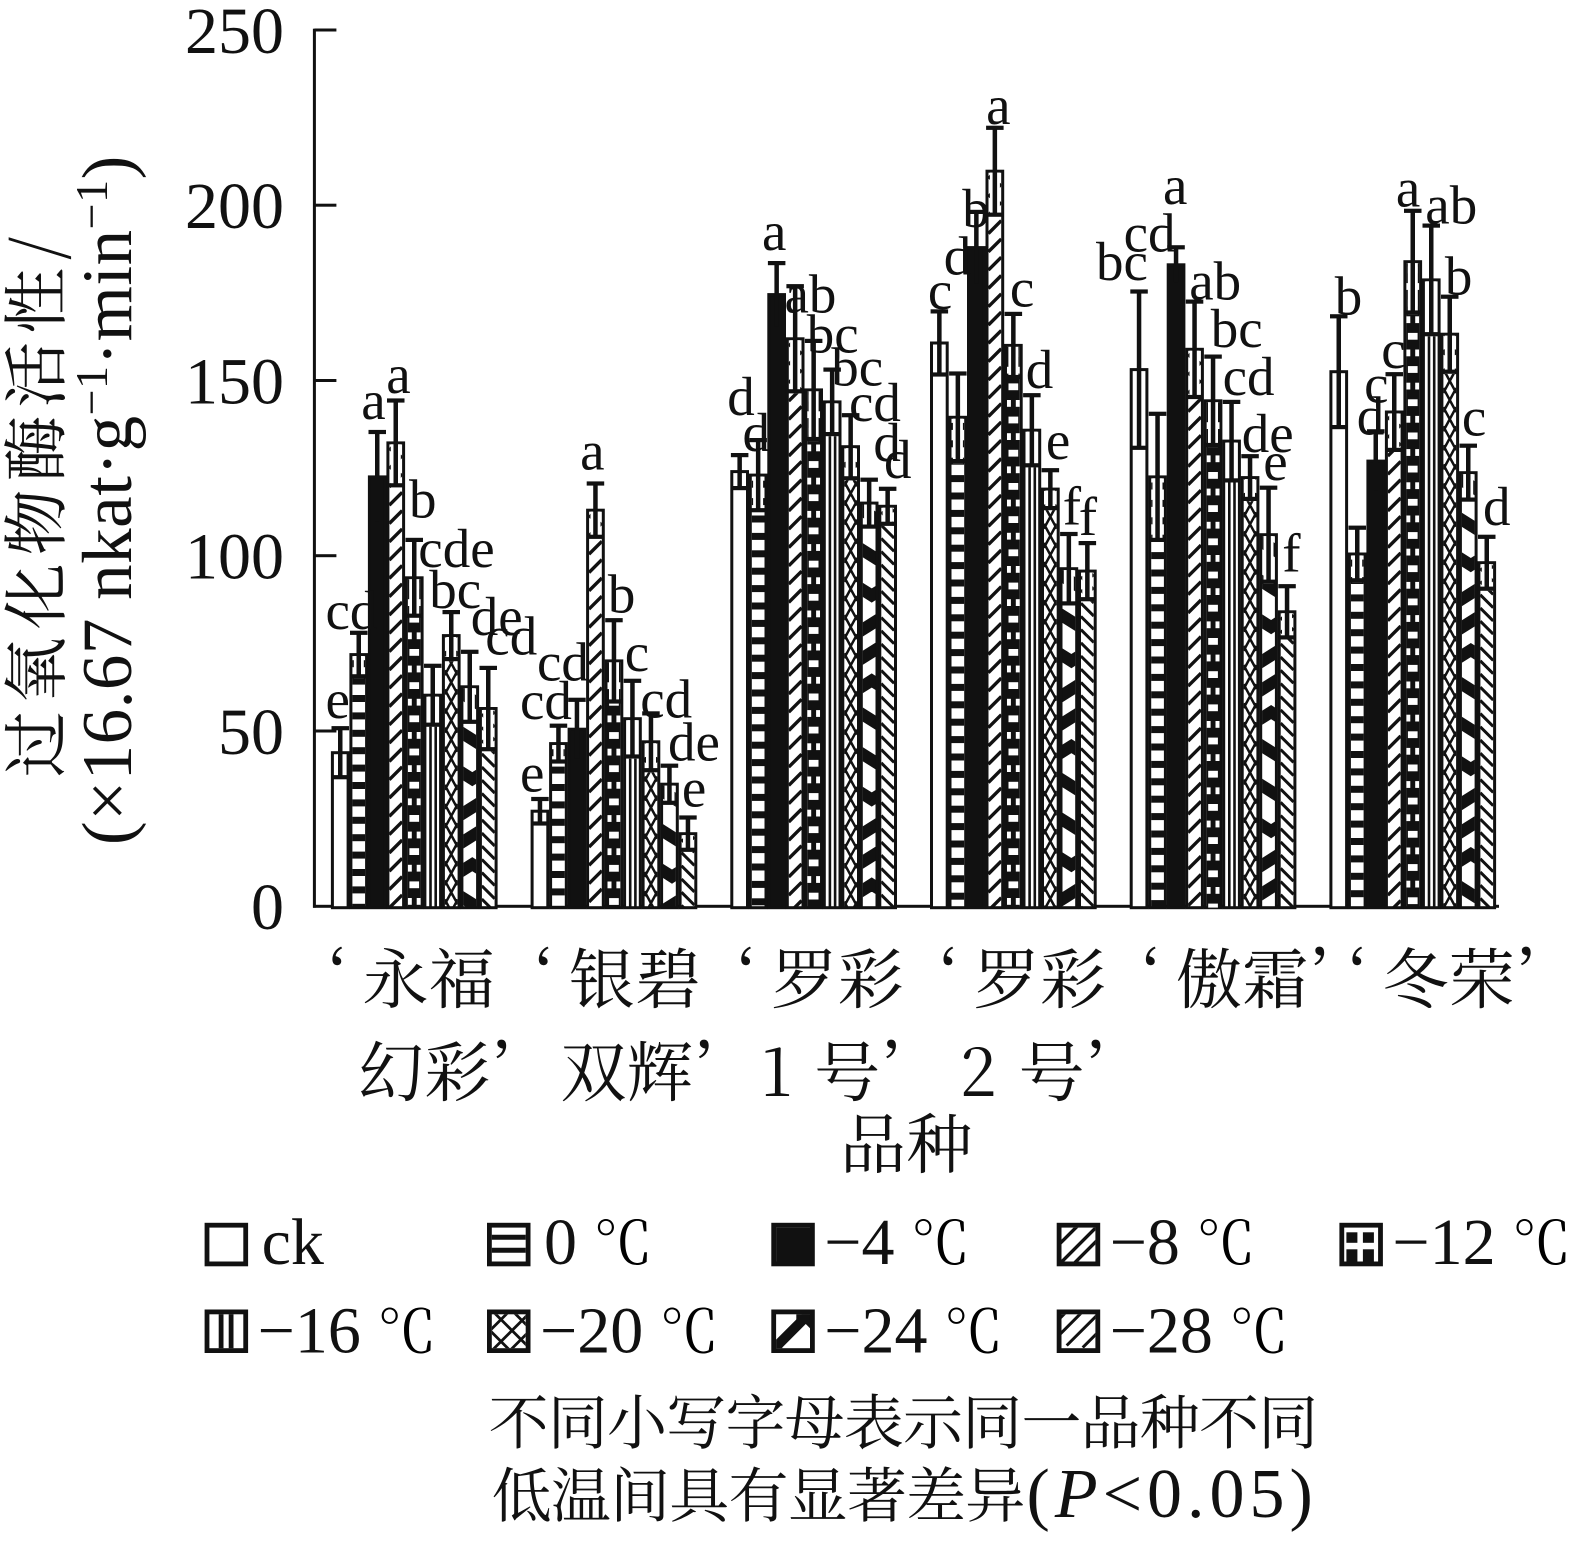  Describe the element at coordinates (293, 1242) in the screenshot. I see `svg-text: ck` at that location.